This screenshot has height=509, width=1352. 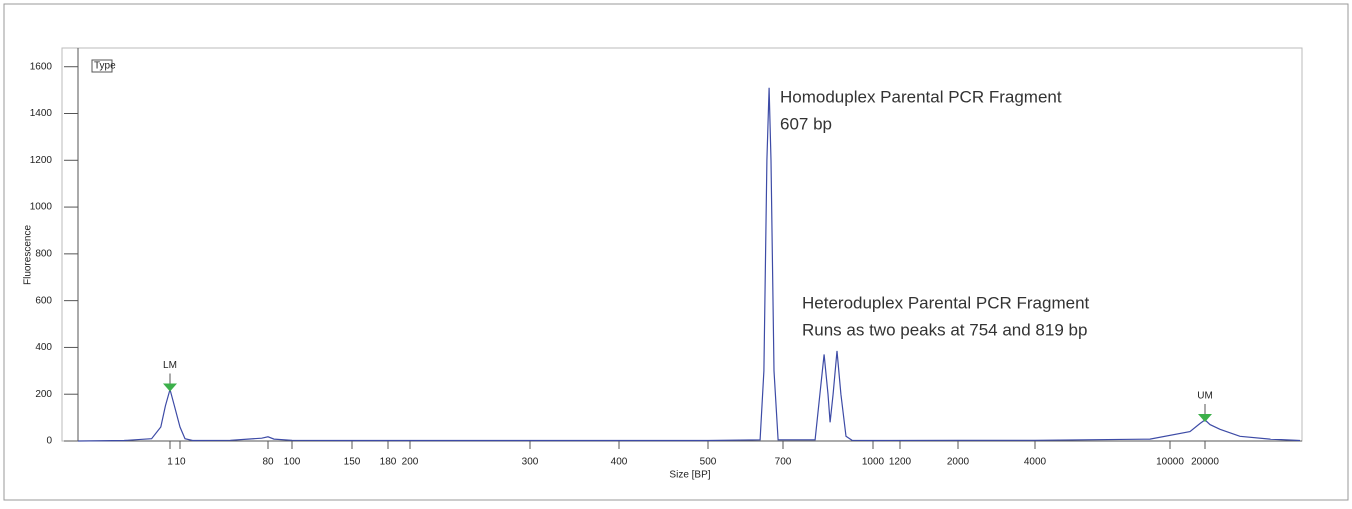 What do you see at coordinates (49, 441) in the screenshot?
I see `y-tick-label: 0` at bounding box center [49, 441].